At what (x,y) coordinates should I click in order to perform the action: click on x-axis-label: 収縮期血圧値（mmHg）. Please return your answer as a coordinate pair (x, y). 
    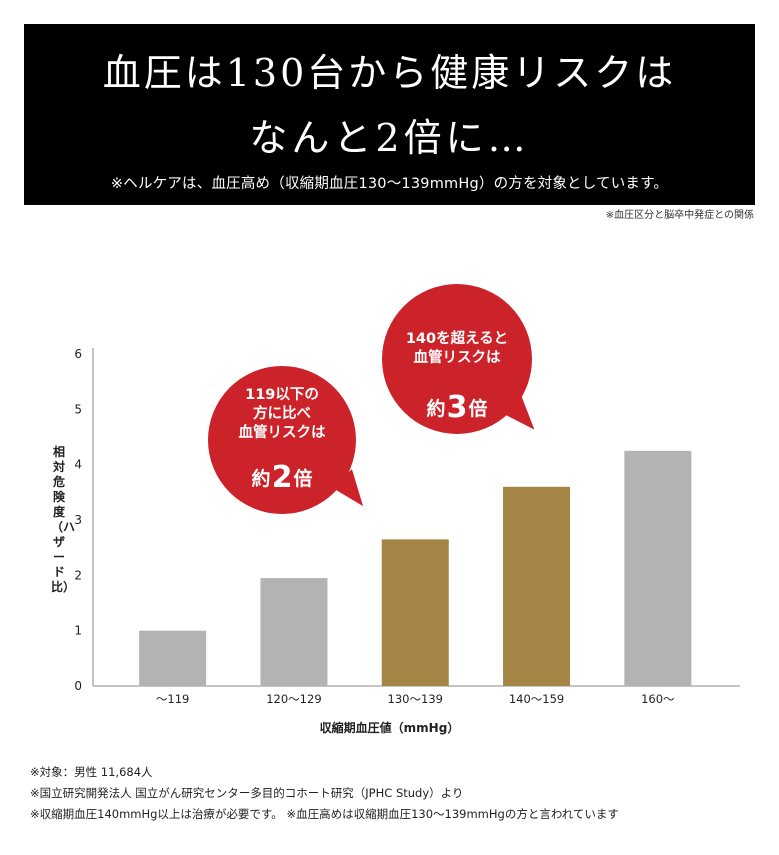
    Looking at the image, I should click on (389, 728).